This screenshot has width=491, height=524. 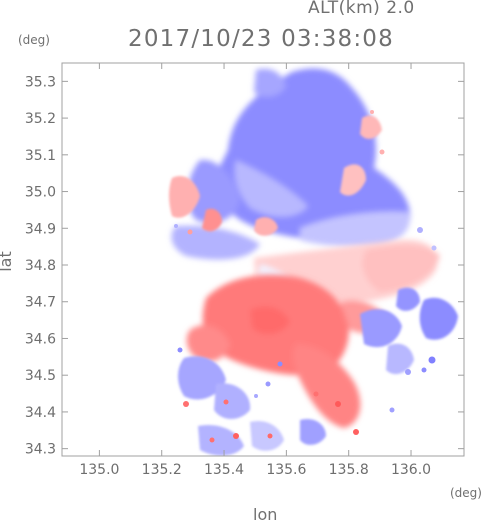 I want to click on x-axis-unit: (deg), so click(x=466, y=493).